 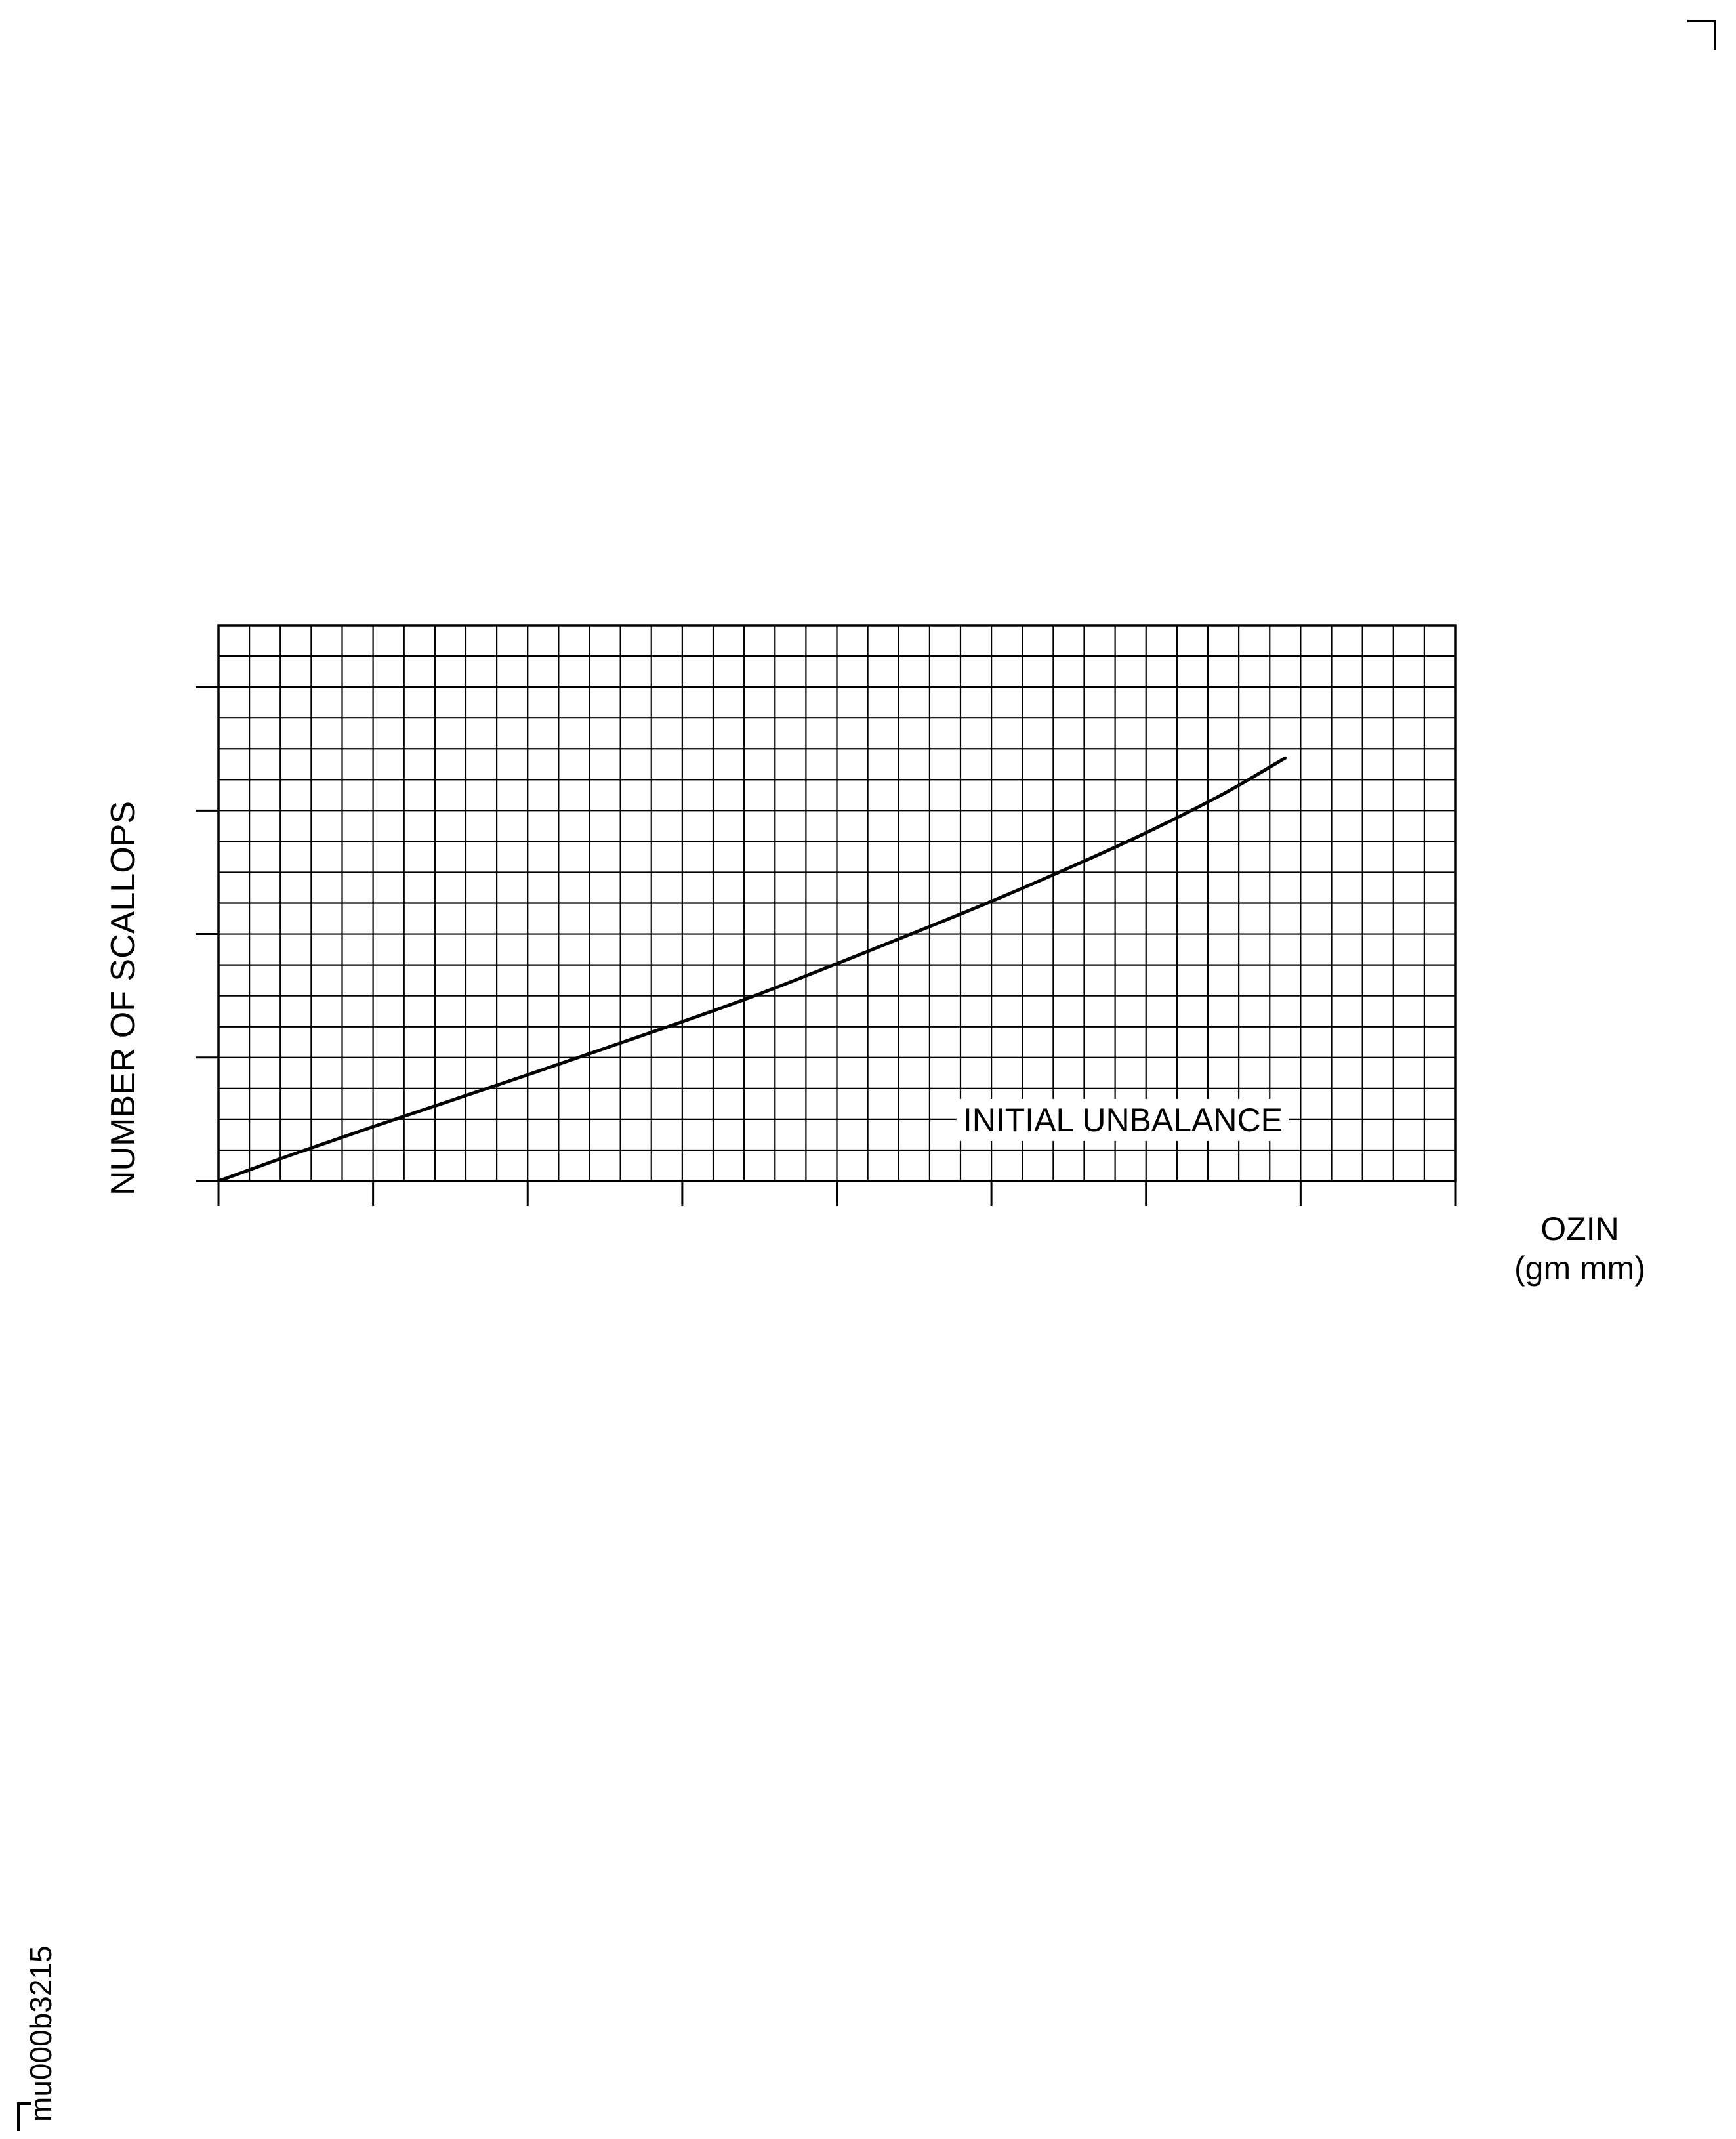 What do you see at coordinates (837, 1193) in the screenshot?
I see `x-axis` at bounding box center [837, 1193].